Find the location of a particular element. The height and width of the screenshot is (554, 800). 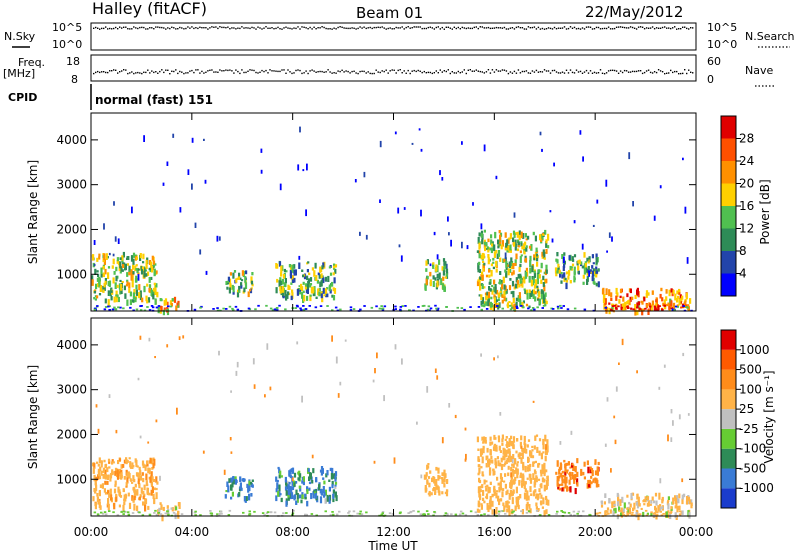

cpid-label: CPID is located at coordinates (22, 97).